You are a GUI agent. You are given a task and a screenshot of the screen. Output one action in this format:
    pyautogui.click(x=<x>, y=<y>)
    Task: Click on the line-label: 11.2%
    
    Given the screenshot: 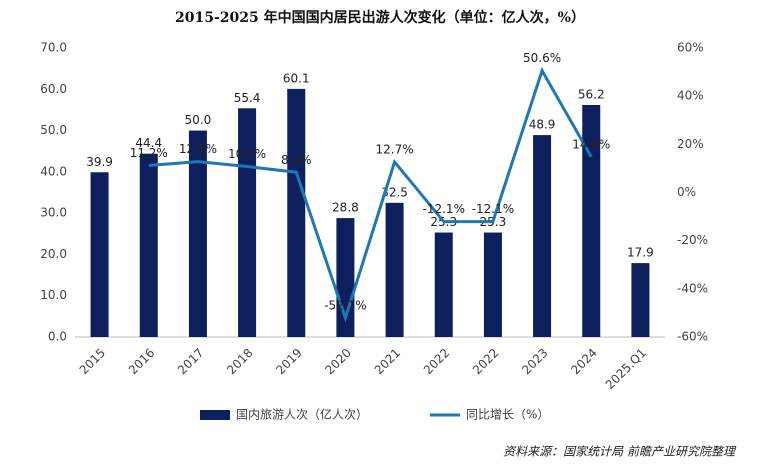 What is the action you would take?
    pyautogui.click(x=149, y=153)
    